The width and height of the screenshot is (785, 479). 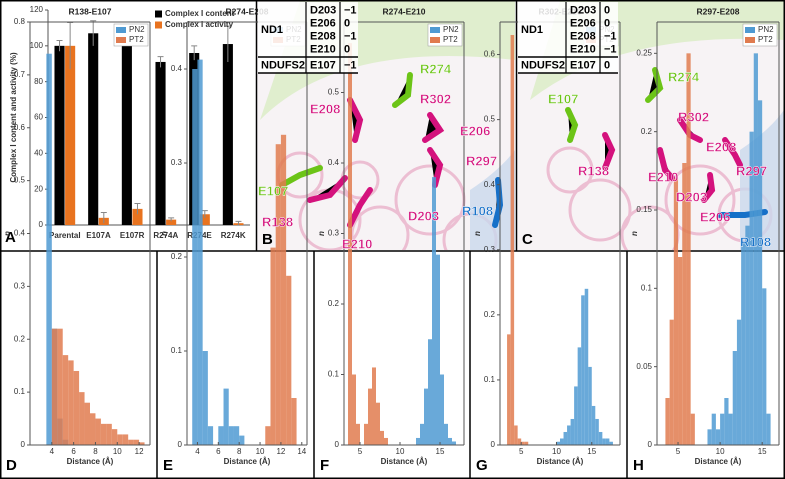 I want to click on residue-label: R274, so click(x=684, y=76).